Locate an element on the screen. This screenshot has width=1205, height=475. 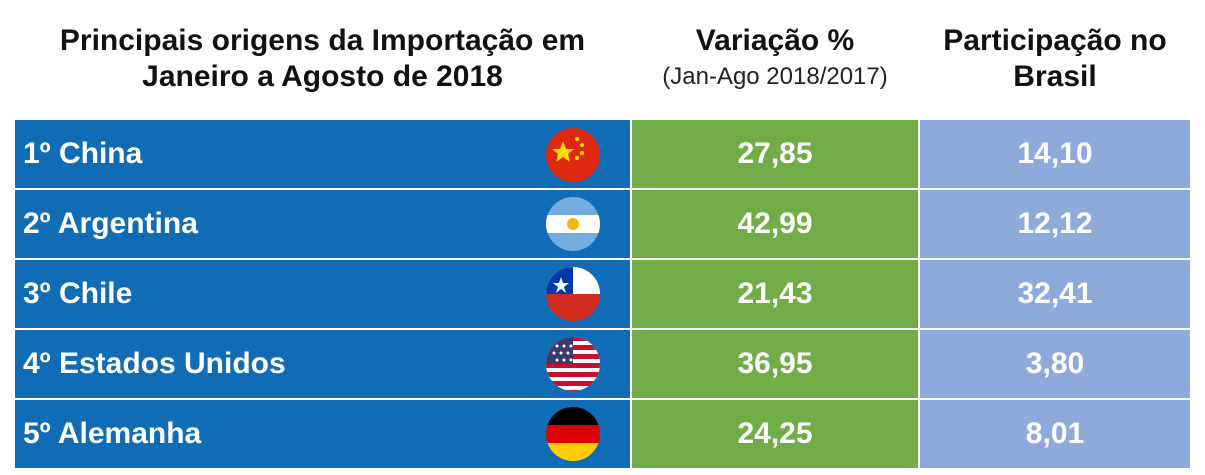
flag-chile is located at coordinates (573, 294).